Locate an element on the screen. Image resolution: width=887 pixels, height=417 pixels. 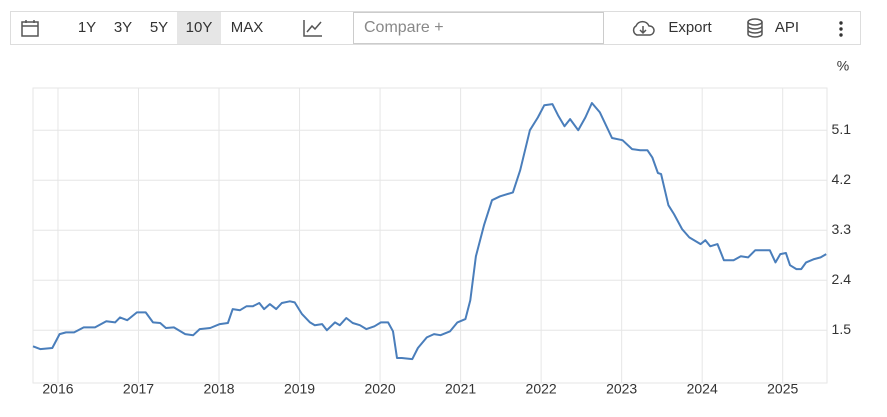
chart-type-icon is located at coordinates (313, 28).